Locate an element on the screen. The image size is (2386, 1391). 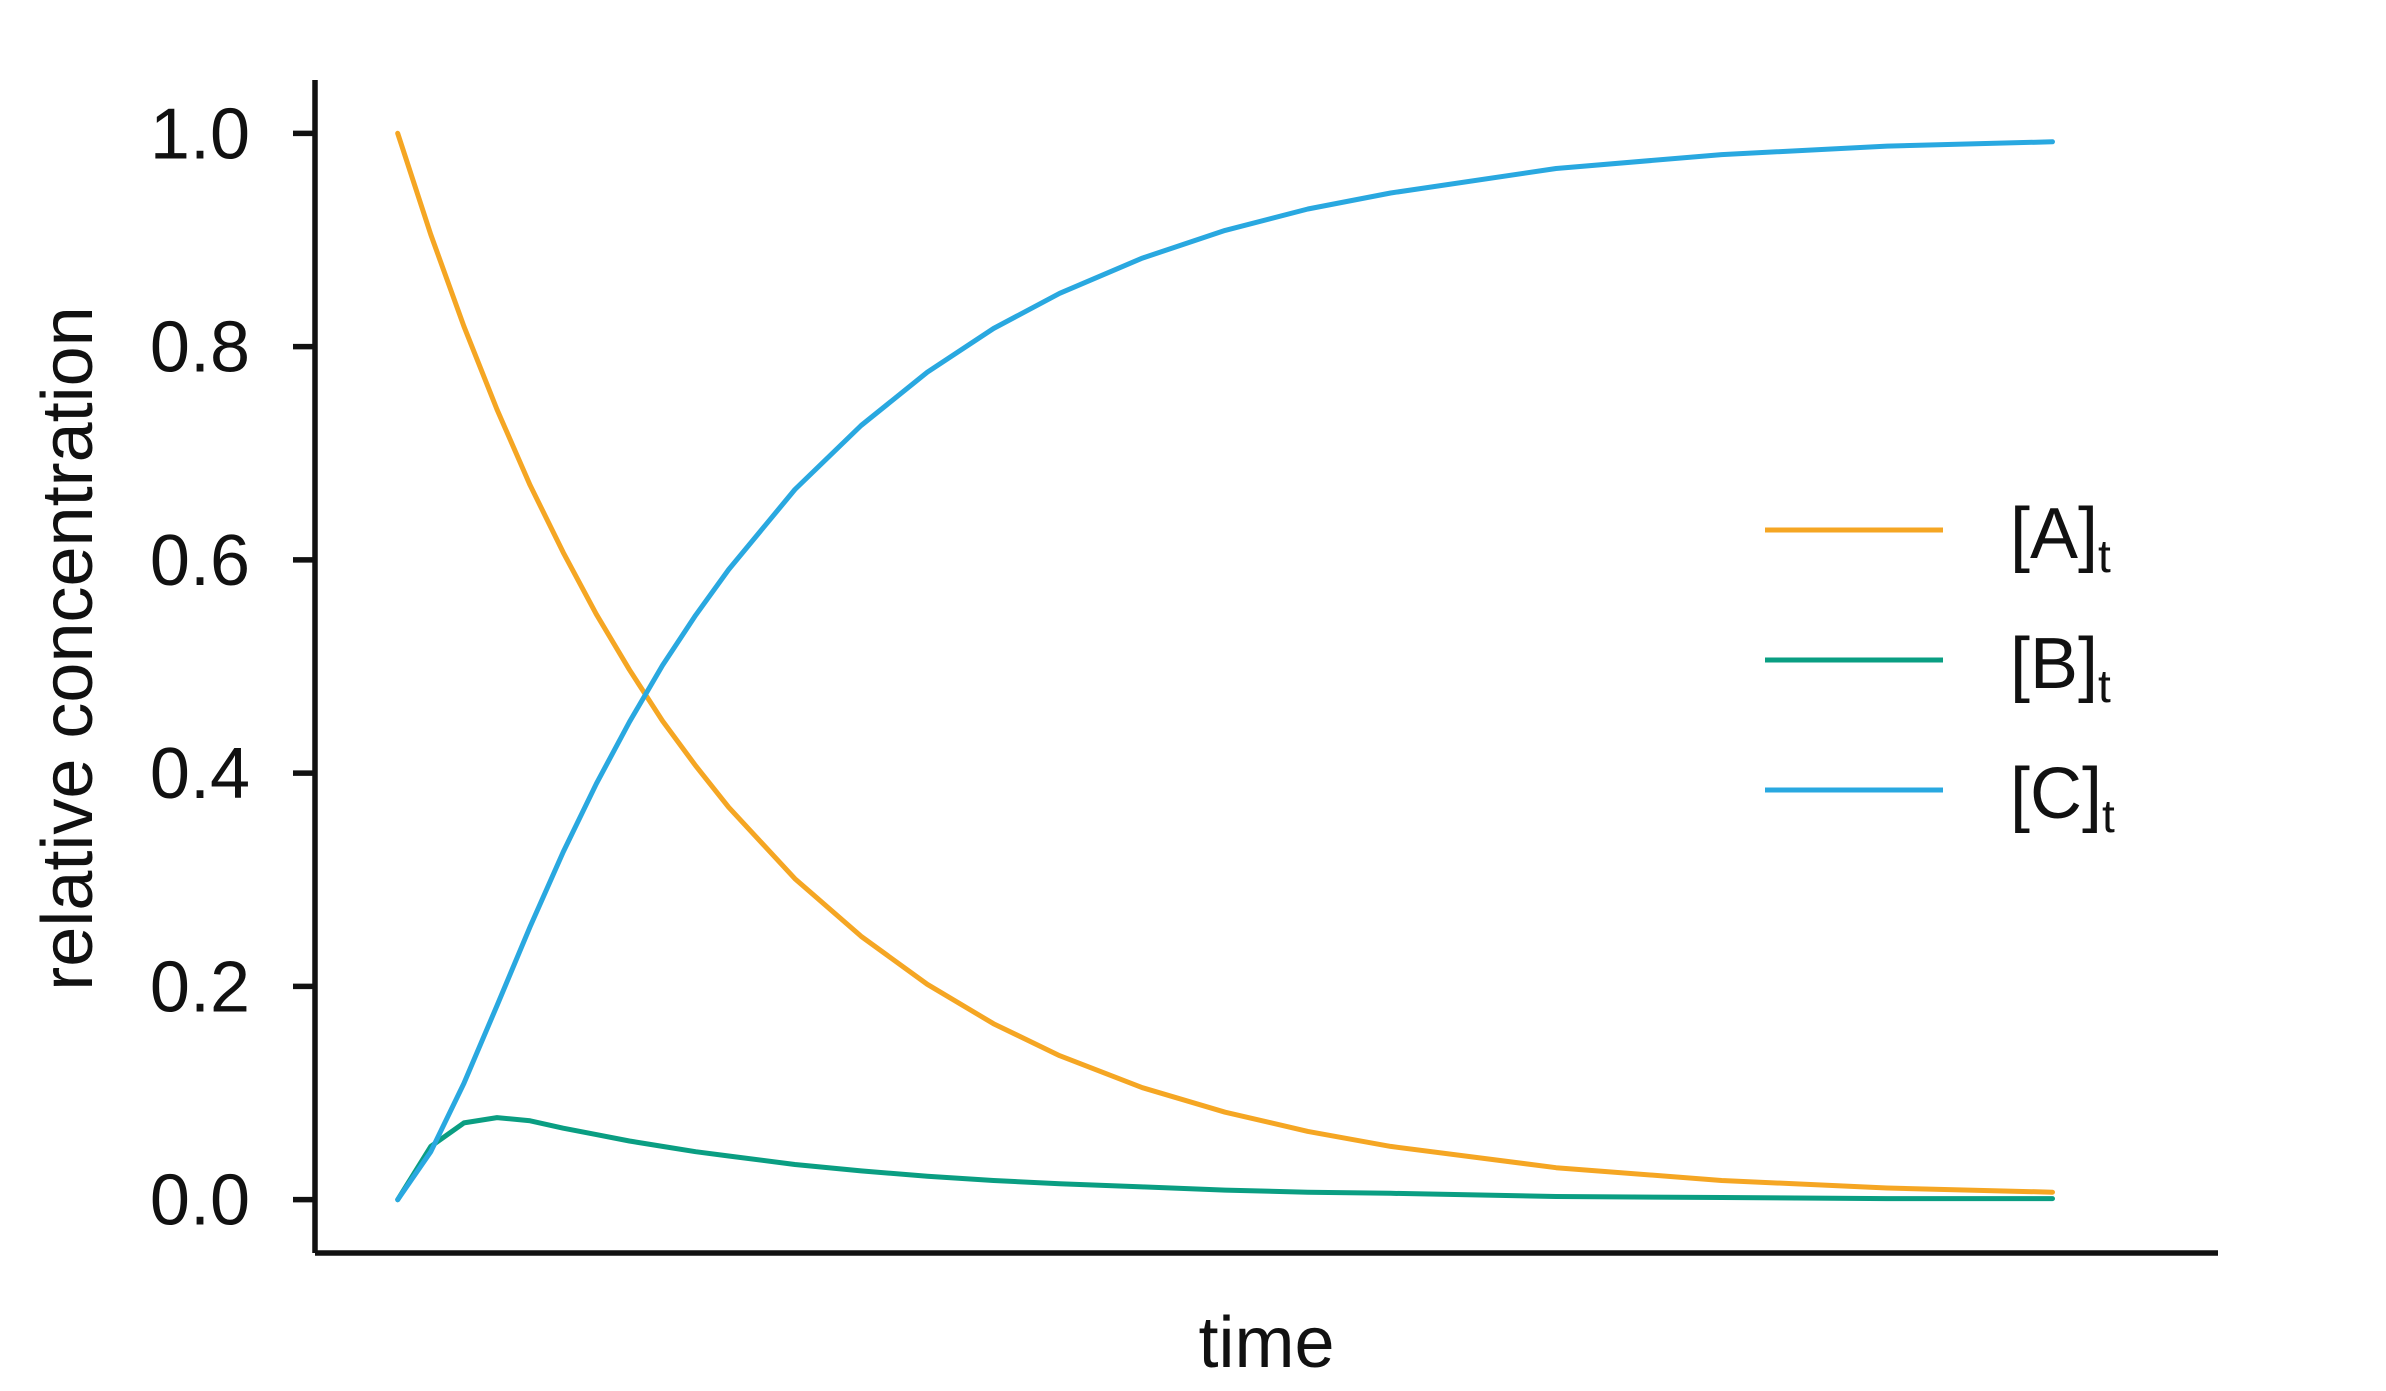
legend-label-1: [B]t is located at coordinates (2060, 668).